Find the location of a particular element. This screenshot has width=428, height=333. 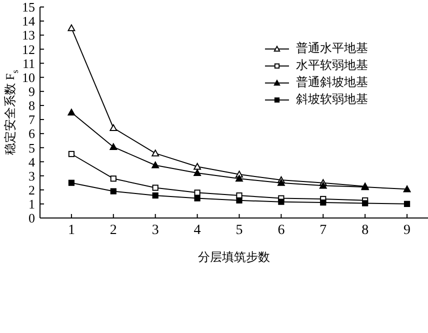

legend-label: 水平软弱地基 is located at coordinates (332, 65).